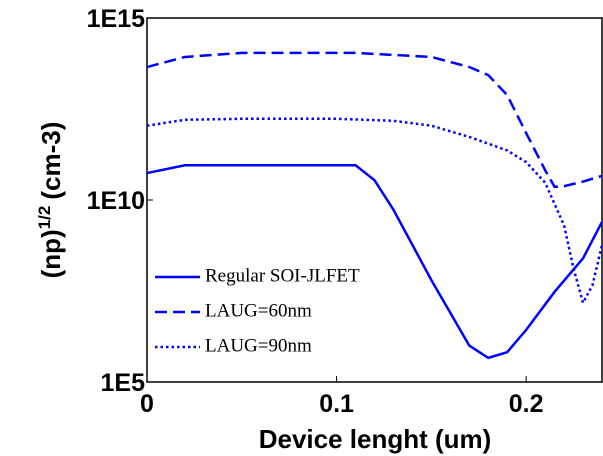 The image size is (603, 456). What do you see at coordinates (51, 253) in the screenshot?
I see `y-label-main: (np)` at bounding box center [51, 253].